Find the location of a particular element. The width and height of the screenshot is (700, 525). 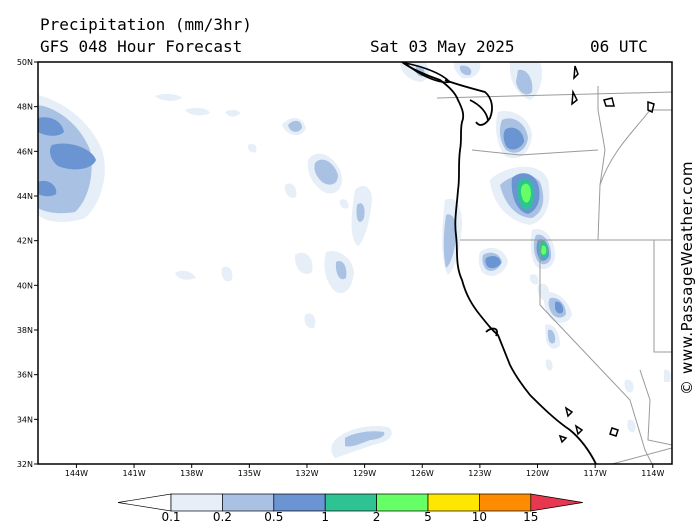

scale-label: 0.5 is located at coordinates (273, 517).